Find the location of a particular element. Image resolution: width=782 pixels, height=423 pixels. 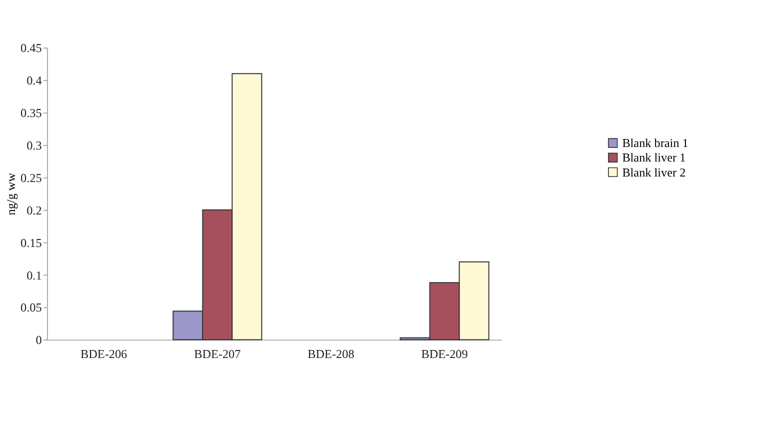

x-tick-label: BDE-207 is located at coordinates (217, 353).